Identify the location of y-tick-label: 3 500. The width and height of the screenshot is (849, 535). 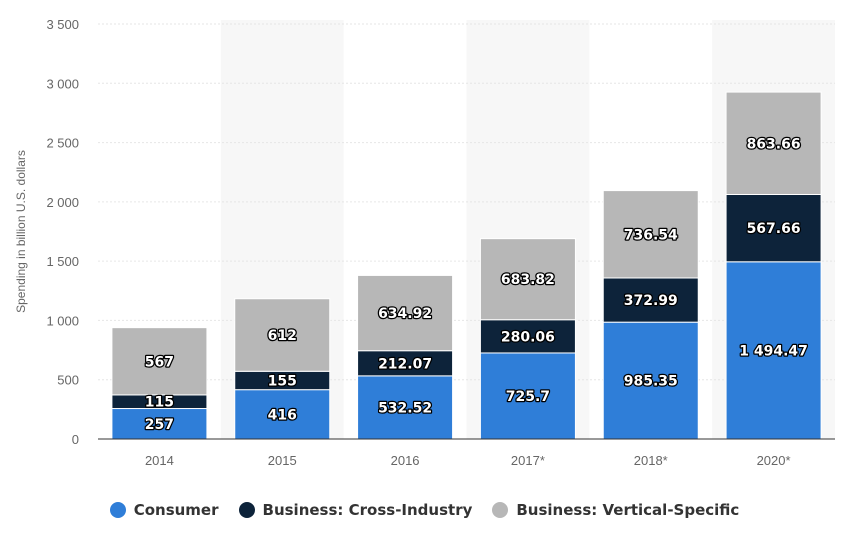
(62, 24).